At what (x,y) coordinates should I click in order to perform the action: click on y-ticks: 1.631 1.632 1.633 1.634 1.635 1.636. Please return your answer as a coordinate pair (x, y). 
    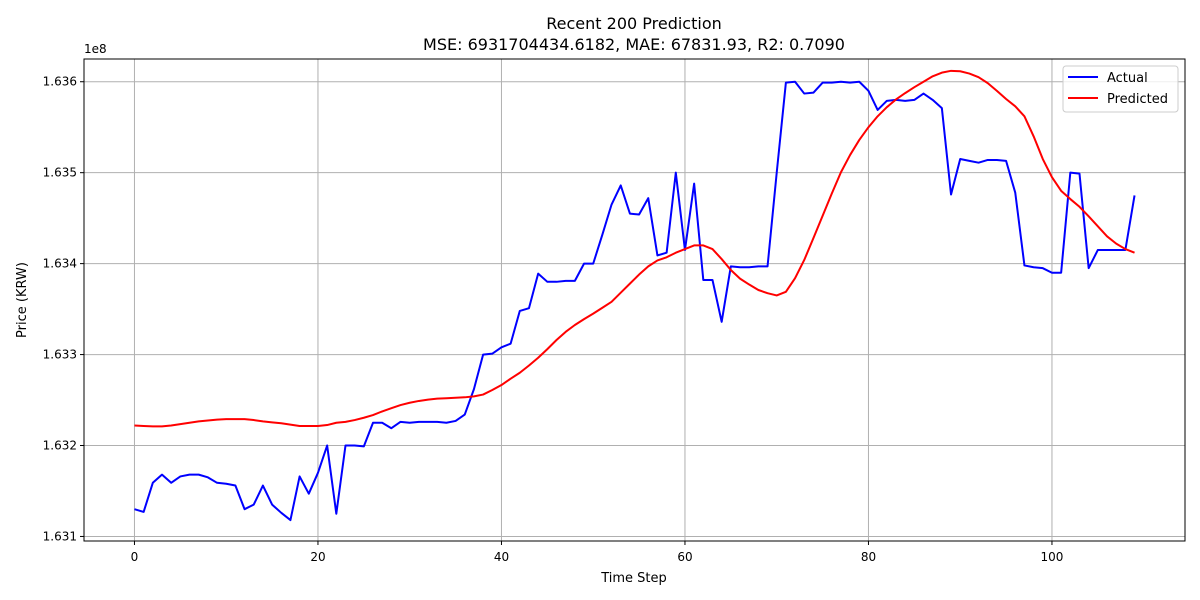
    Looking at the image, I should click on (63, 309).